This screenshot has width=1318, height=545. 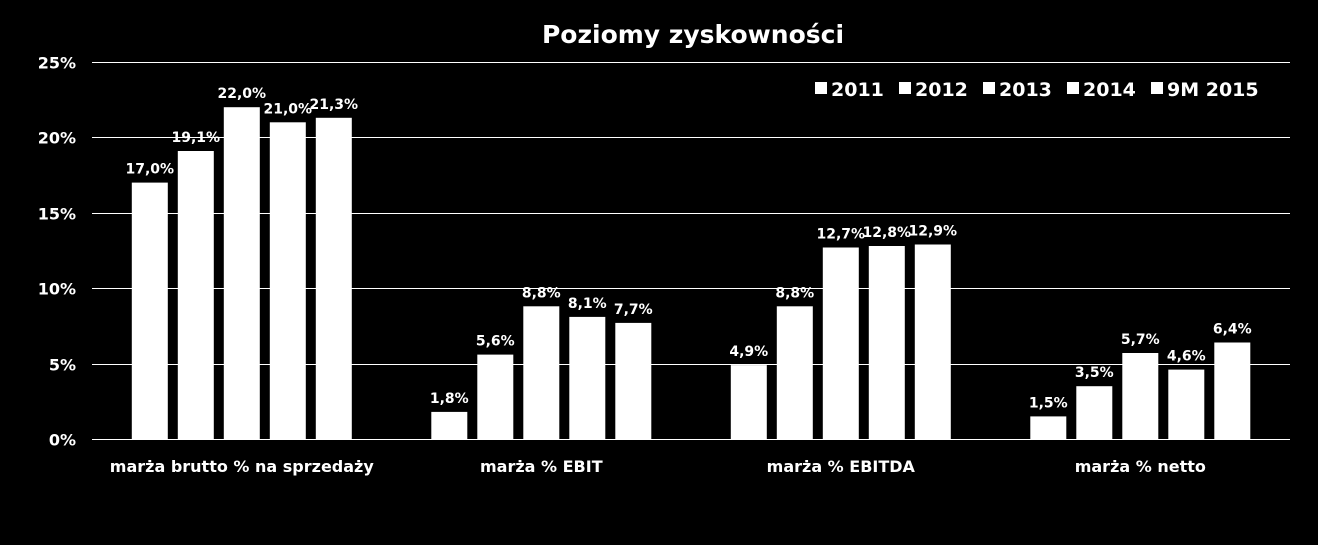 What do you see at coordinates (1232, 330) in the screenshot?
I see `data-label: 6,4%` at bounding box center [1232, 330].